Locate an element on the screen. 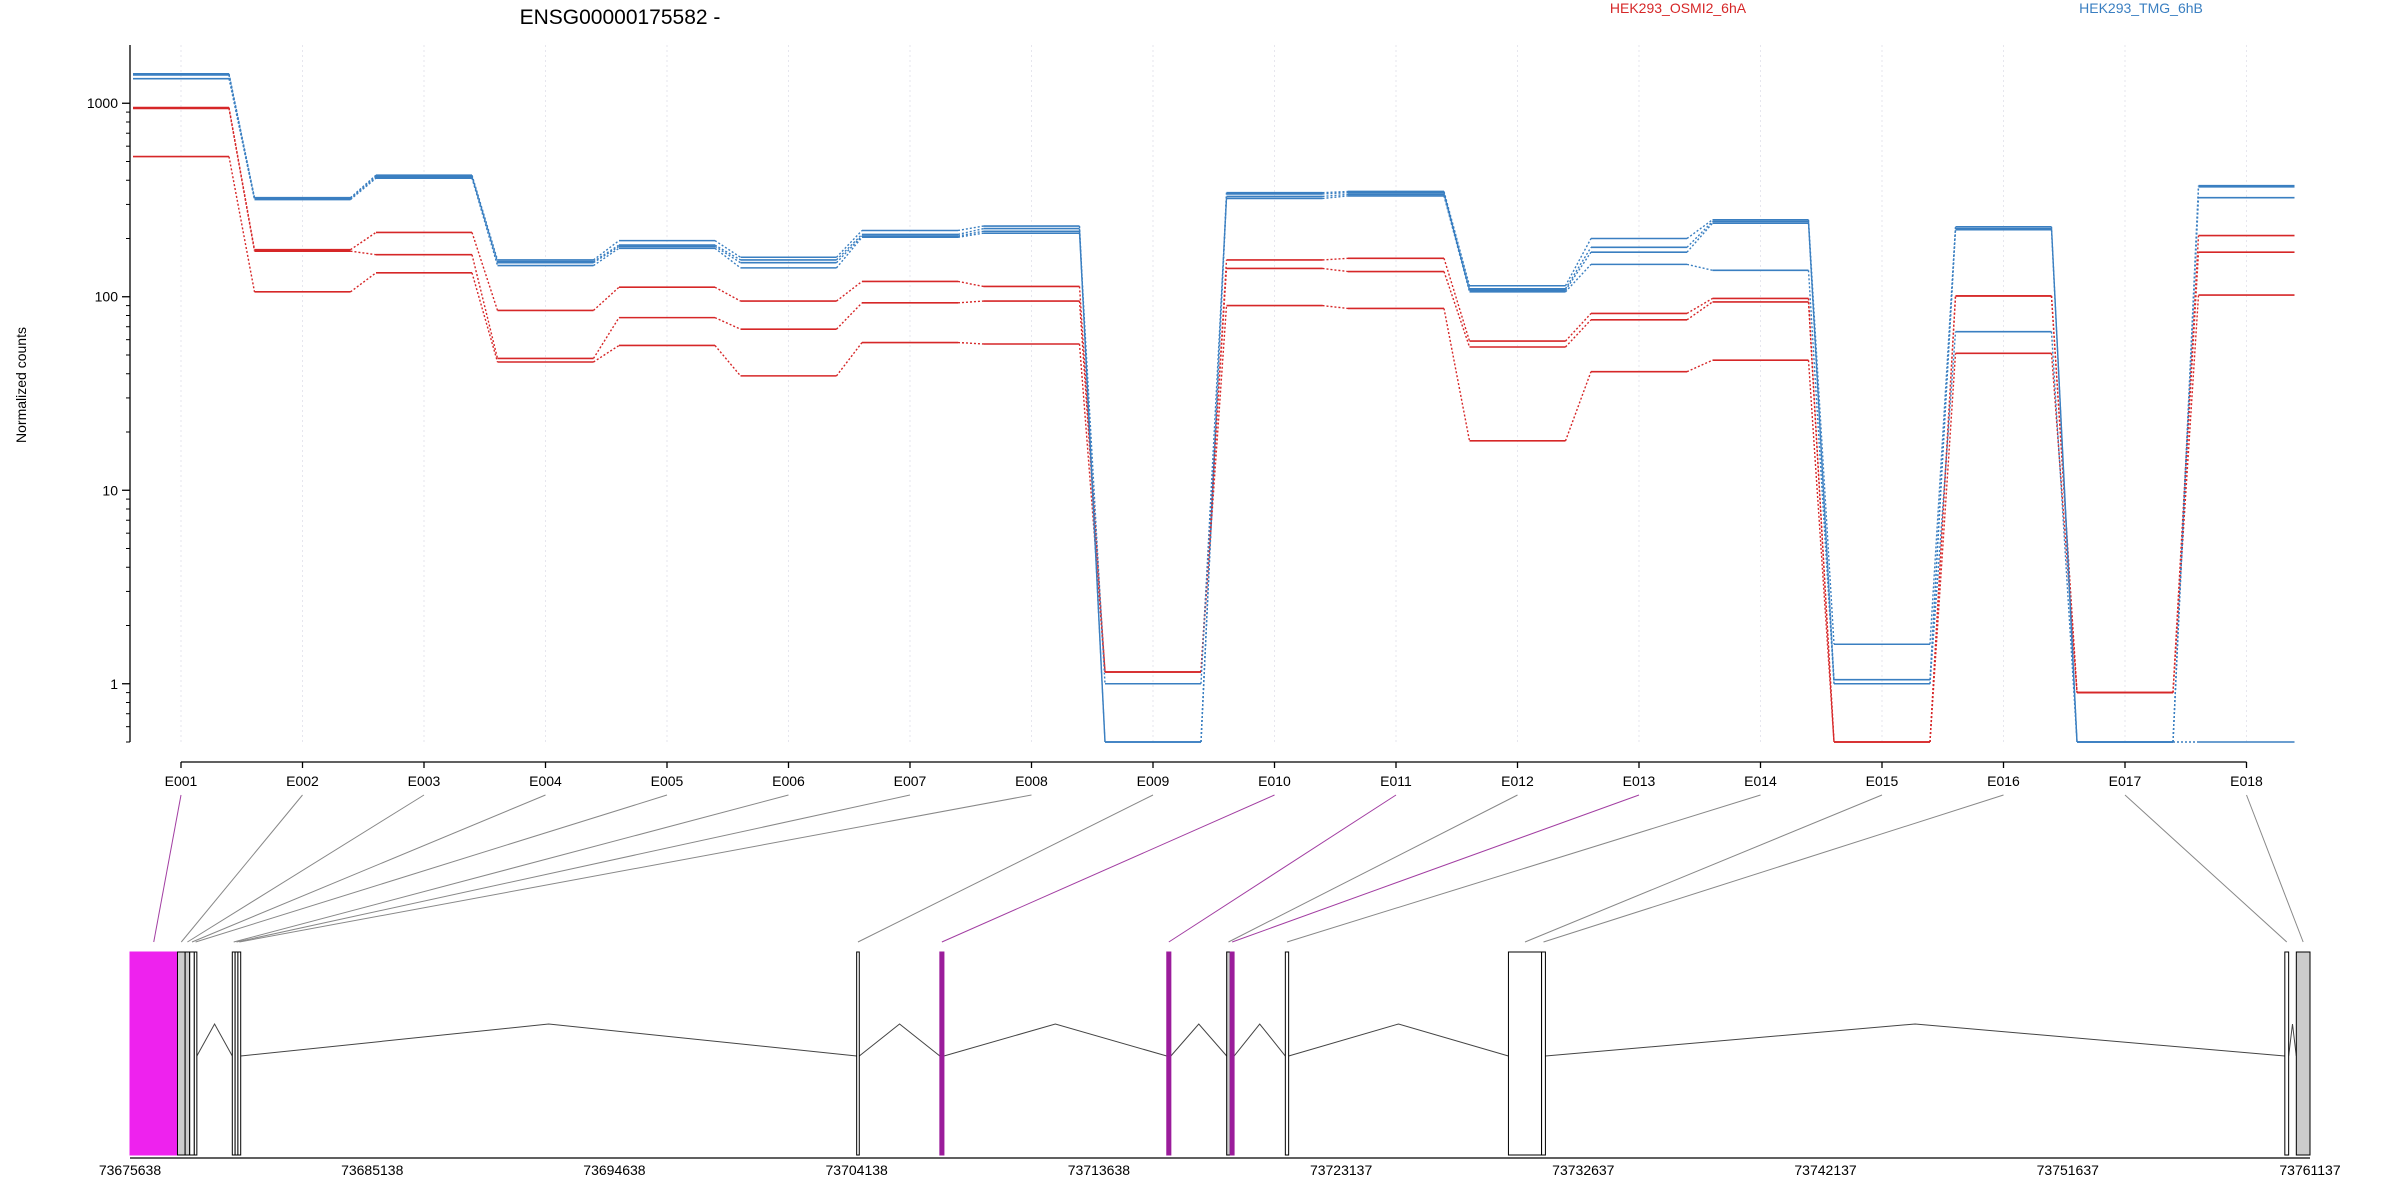  y-tick-label: 1000 is located at coordinates (102, 103).